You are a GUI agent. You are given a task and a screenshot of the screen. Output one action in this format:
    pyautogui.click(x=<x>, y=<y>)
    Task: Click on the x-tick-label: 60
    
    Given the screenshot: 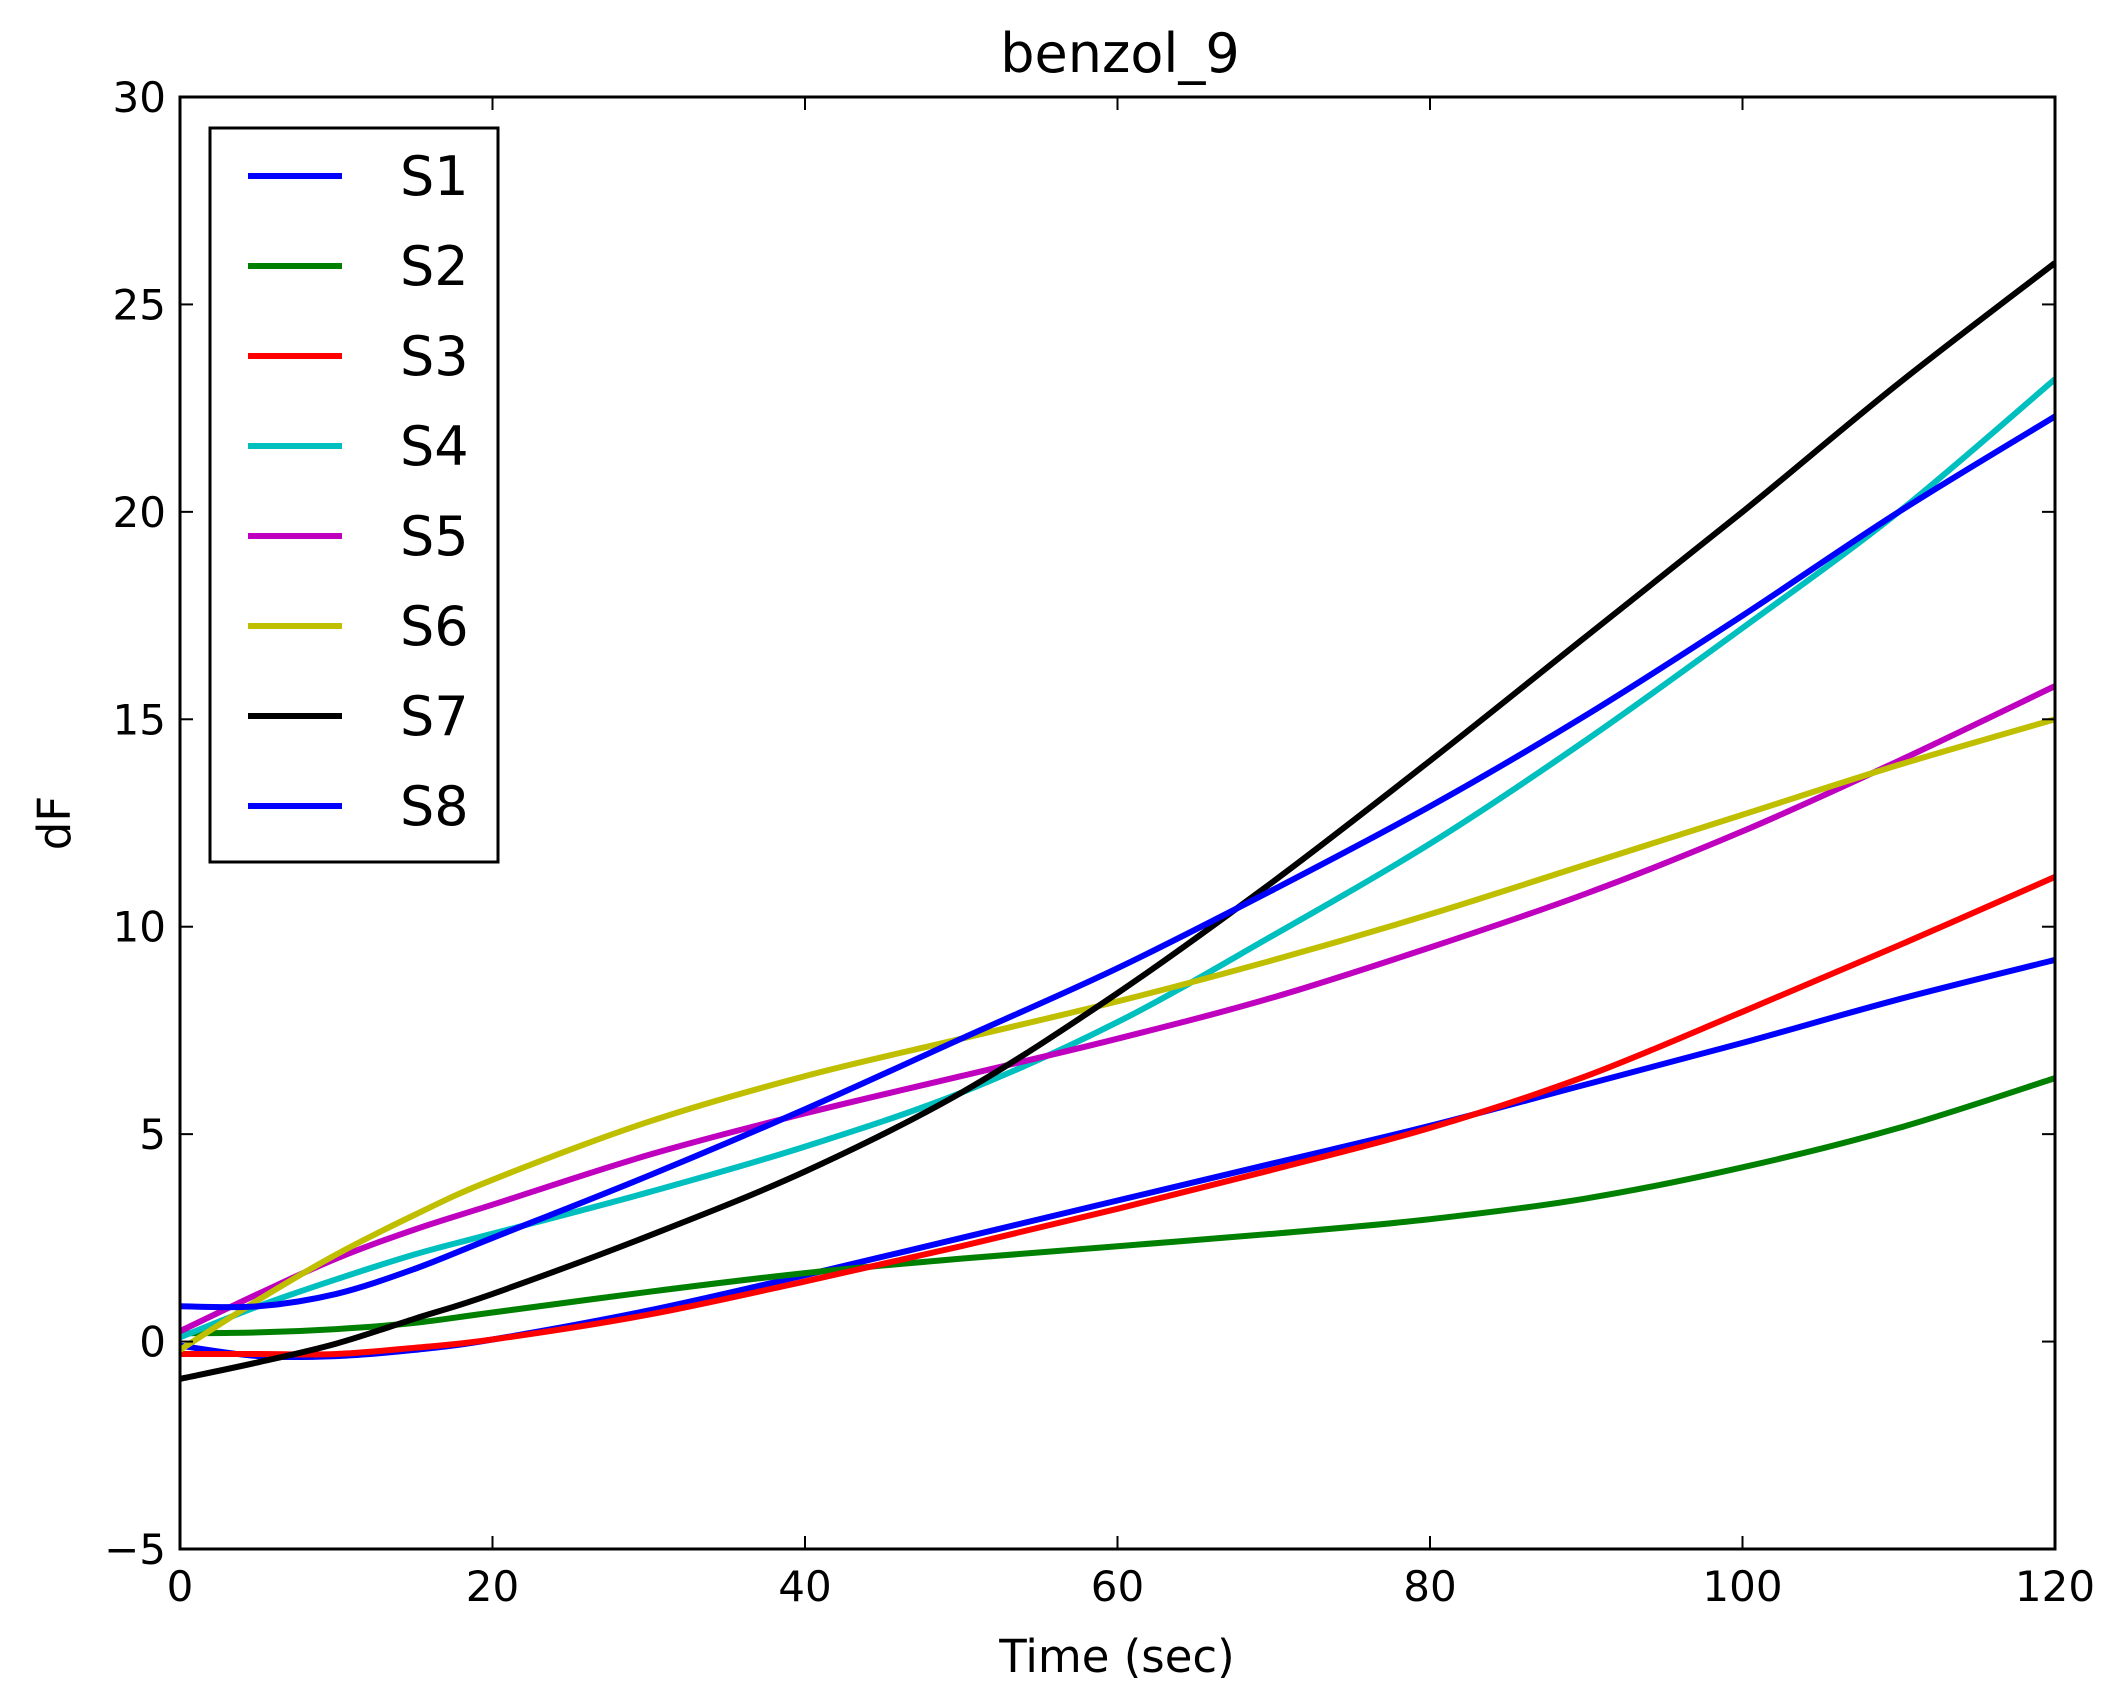 What is the action you would take?
    pyautogui.click(x=1117, y=1586)
    